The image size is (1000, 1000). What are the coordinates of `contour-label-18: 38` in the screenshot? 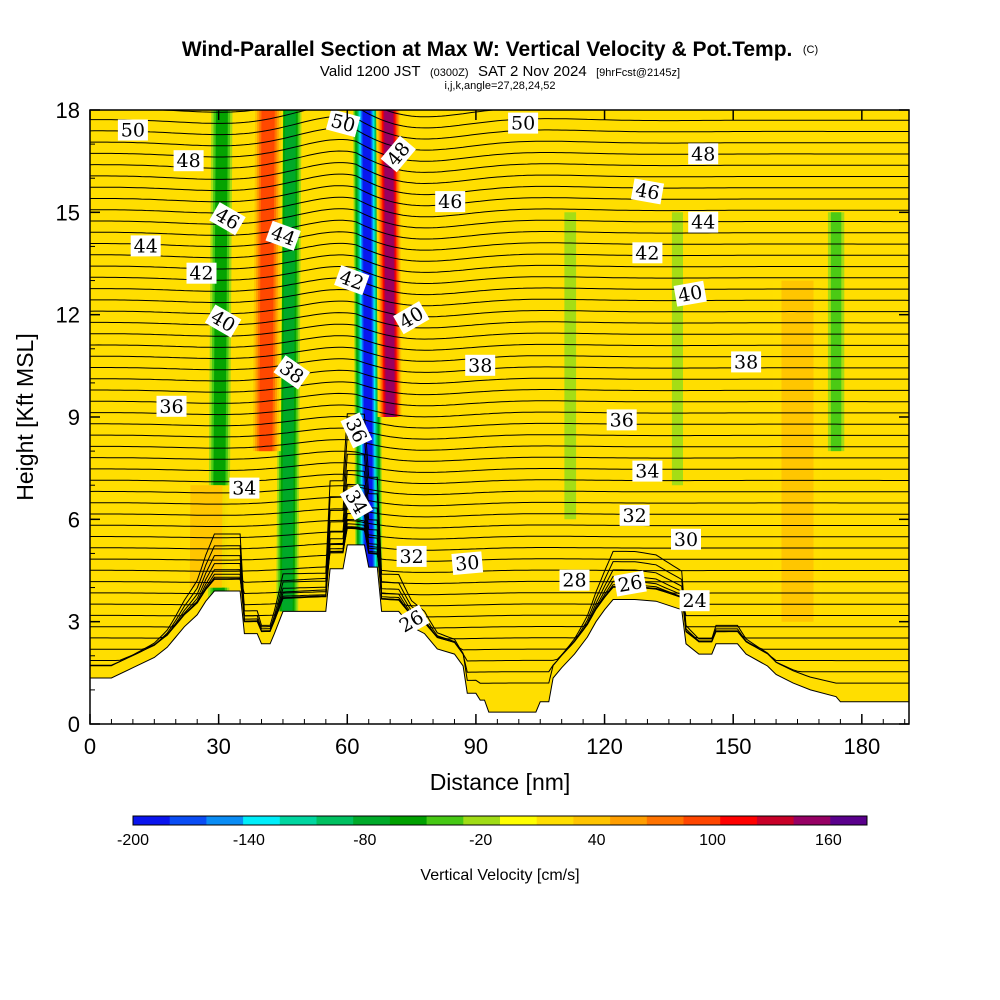 It's located at (480, 365).